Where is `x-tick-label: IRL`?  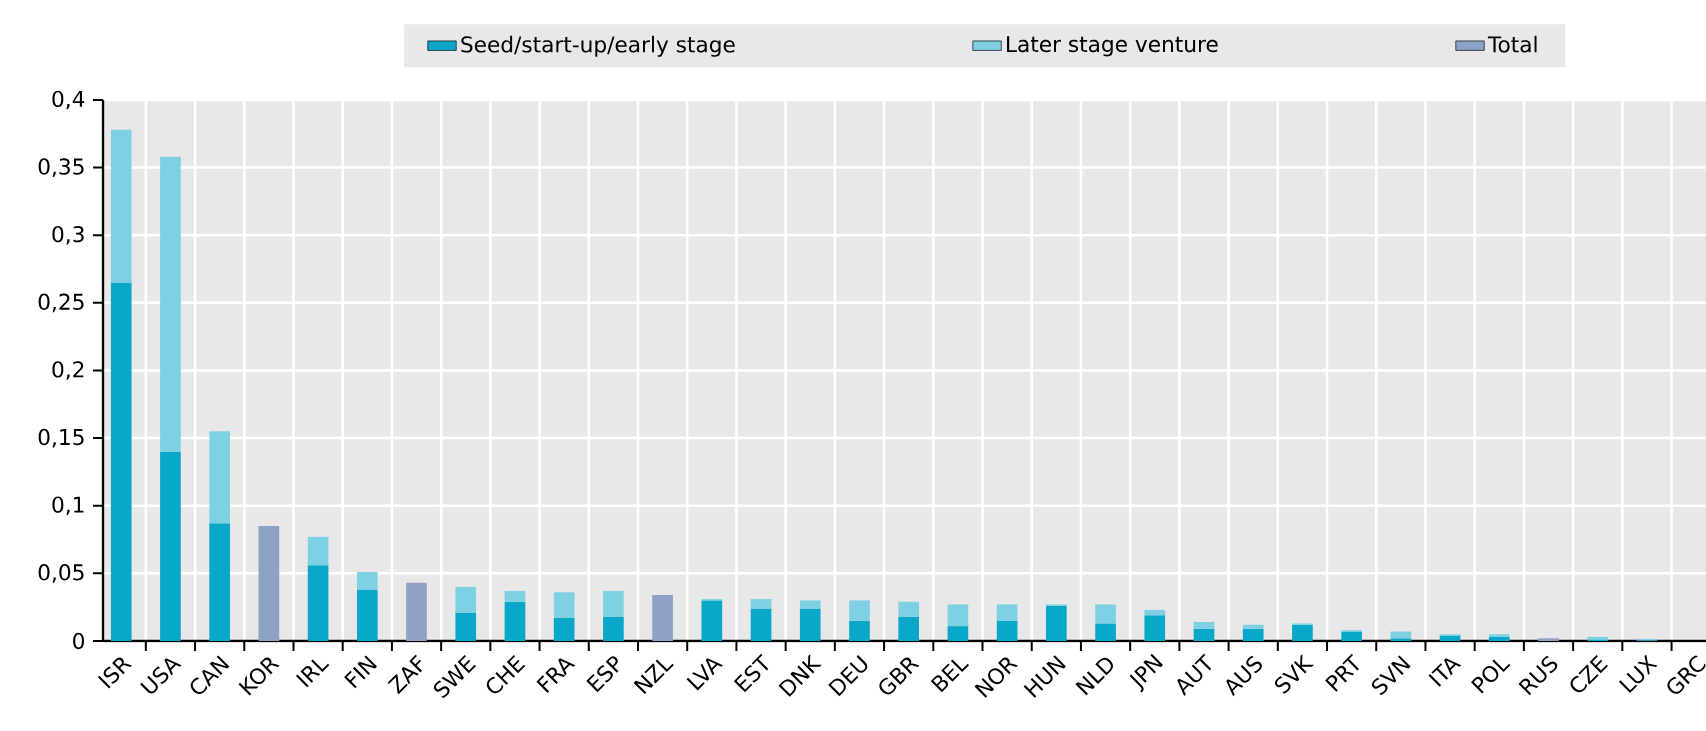 x-tick-label: IRL is located at coordinates (312, 673).